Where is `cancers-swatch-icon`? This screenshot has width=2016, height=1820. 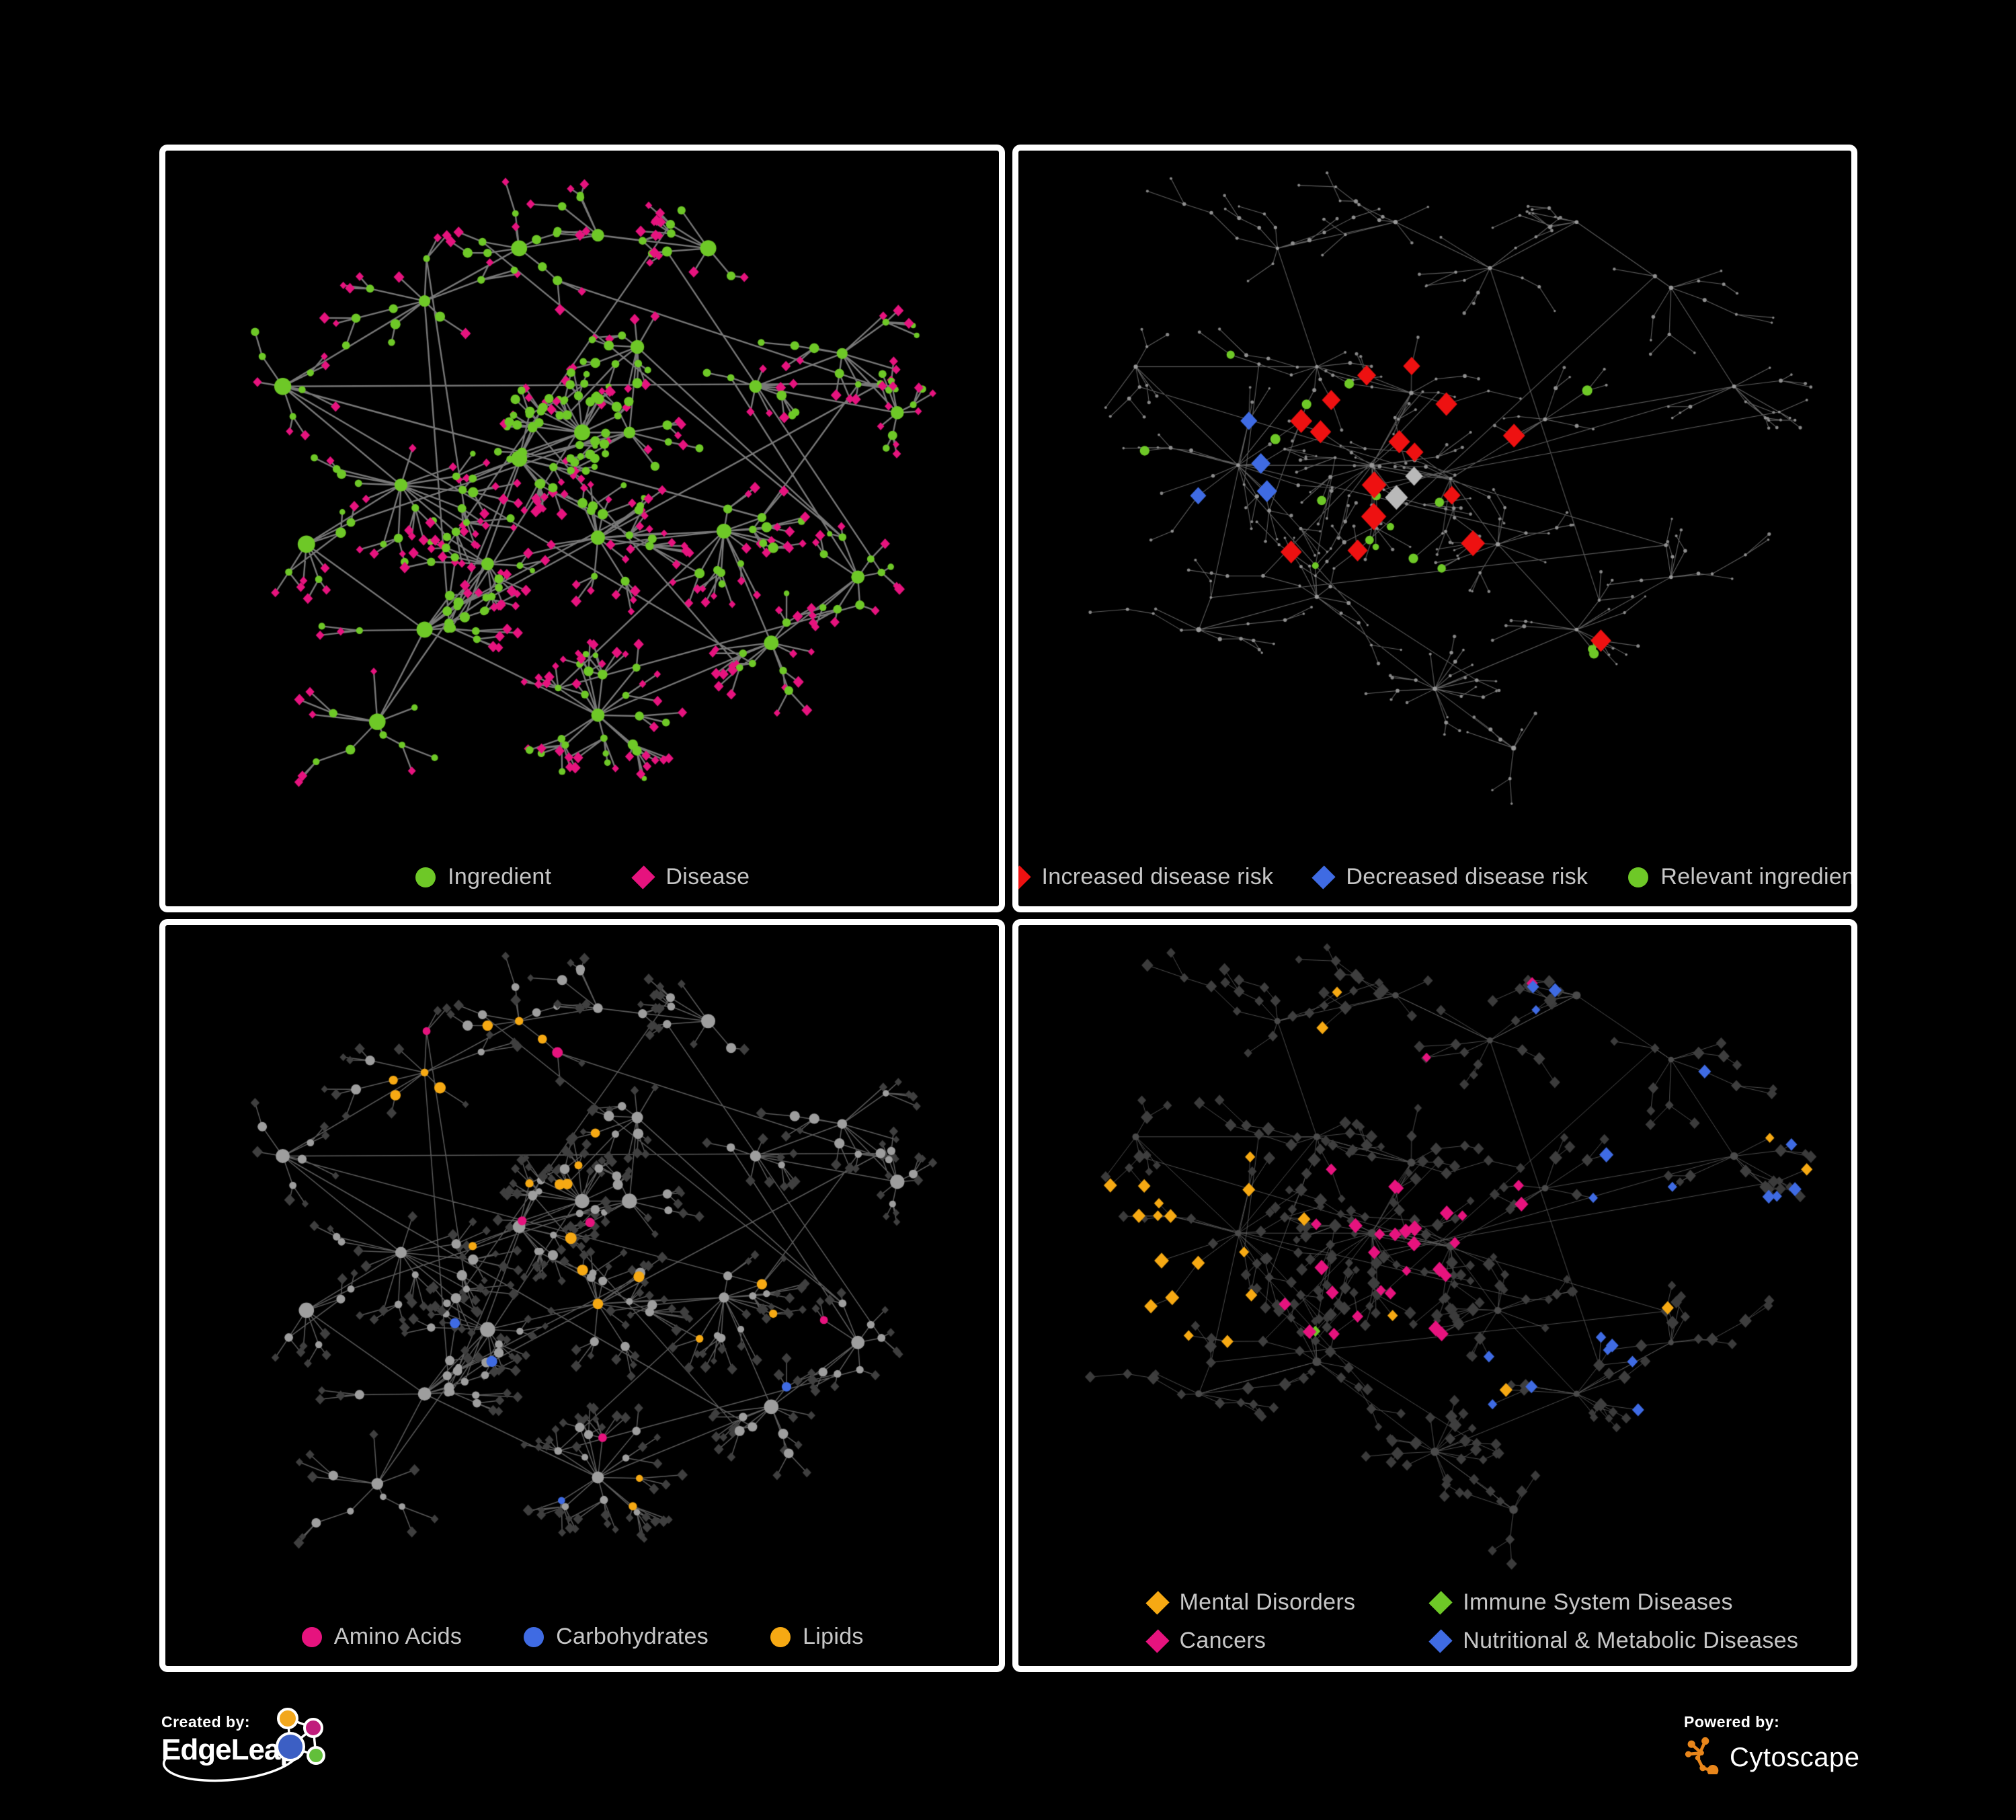
cancers-swatch-icon is located at coordinates (1157, 1640).